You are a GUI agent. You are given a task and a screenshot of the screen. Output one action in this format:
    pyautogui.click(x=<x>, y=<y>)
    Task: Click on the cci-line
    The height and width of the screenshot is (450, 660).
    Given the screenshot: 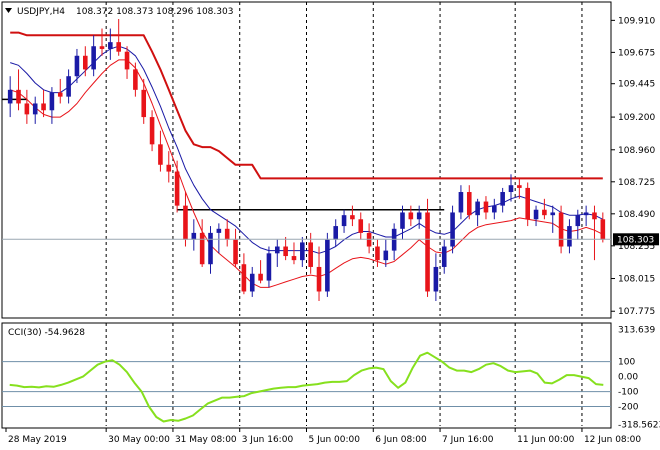 What is the action you would take?
    pyautogui.click(x=306, y=387)
    